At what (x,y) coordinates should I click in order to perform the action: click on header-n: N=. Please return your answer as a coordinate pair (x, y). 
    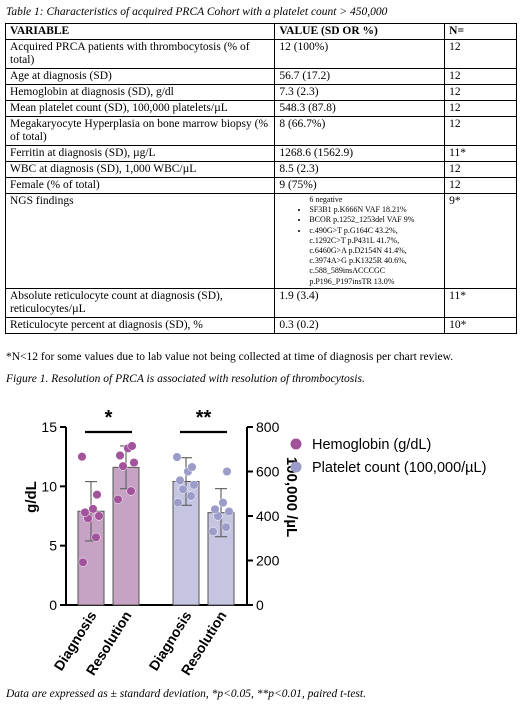
    Looking at the image, I should click on (480, 31).